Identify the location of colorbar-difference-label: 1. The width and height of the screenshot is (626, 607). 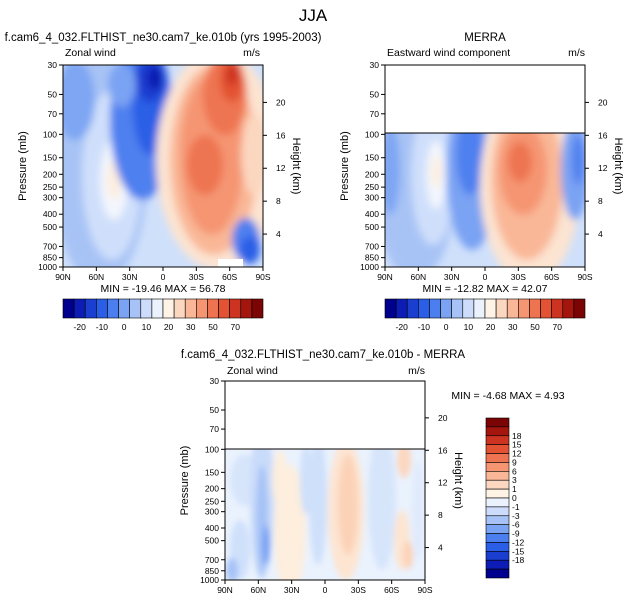
(514, 489).